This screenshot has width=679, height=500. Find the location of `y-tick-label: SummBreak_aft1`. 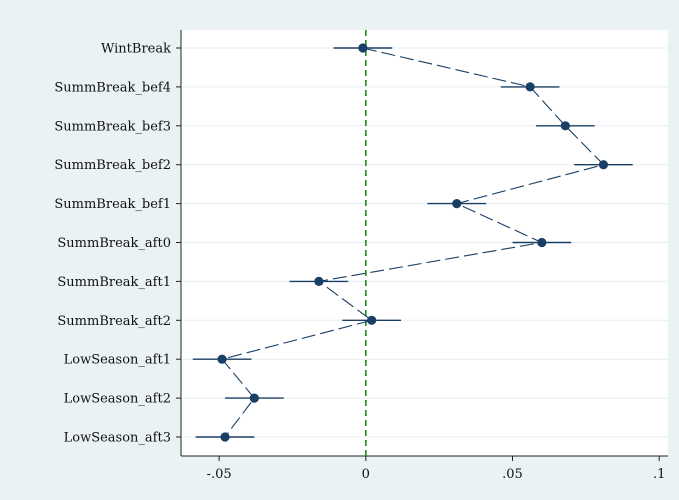

y-tick-label: SummBreak_aft1 is located at coordinates (114, 282).